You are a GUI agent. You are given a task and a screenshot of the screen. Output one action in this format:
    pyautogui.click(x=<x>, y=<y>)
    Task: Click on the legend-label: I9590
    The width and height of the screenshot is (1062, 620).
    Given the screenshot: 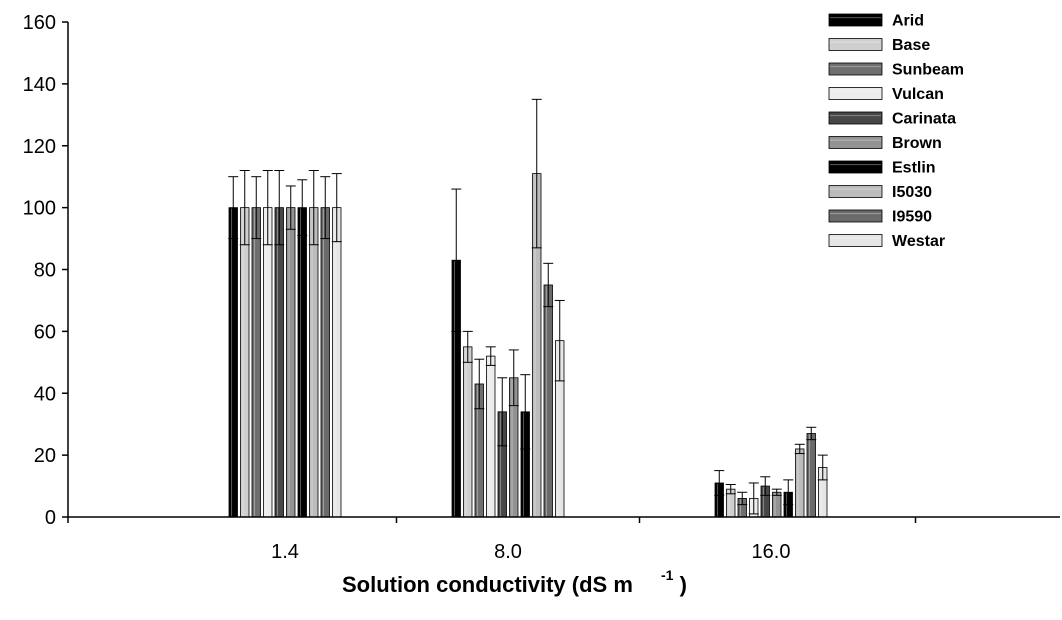 What is the action you would take?
    pyautogui.click(x=912, y=217)
    